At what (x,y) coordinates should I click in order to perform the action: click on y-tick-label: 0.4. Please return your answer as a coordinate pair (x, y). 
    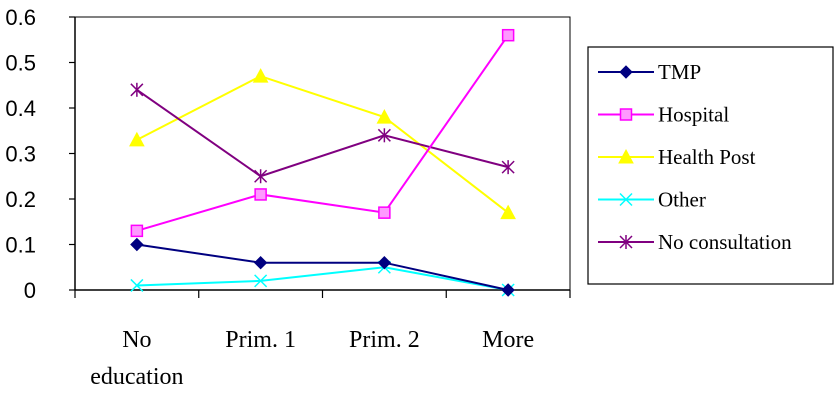
    Looking at the image, I should click on (20, 108).